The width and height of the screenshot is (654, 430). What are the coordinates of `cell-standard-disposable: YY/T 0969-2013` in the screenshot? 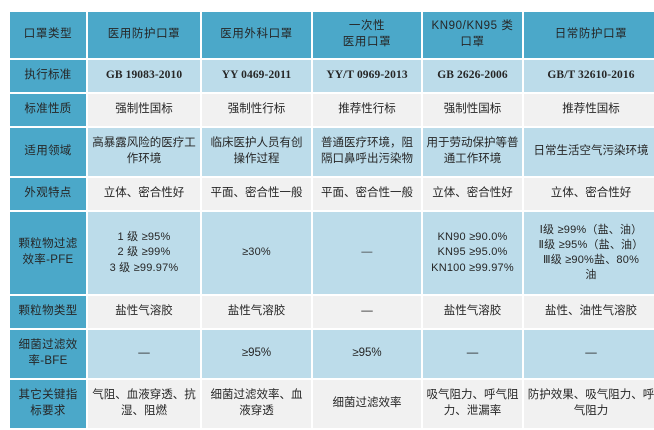 It's located at (367, 76).